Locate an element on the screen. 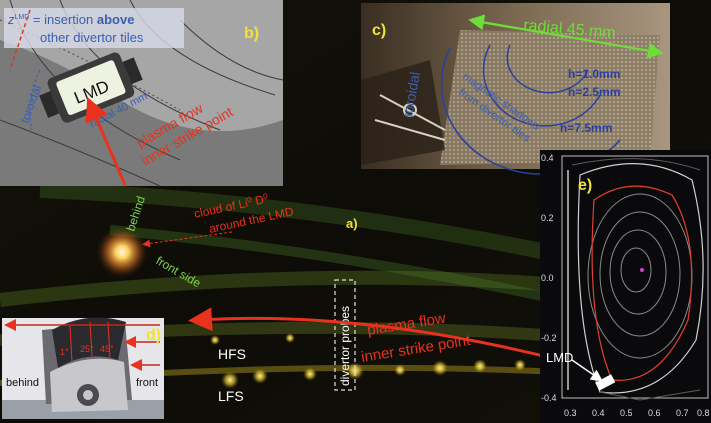 The width and height of the screenshot is (711, 423). y-tick: 0.2 is located at coordinates (547, 218).